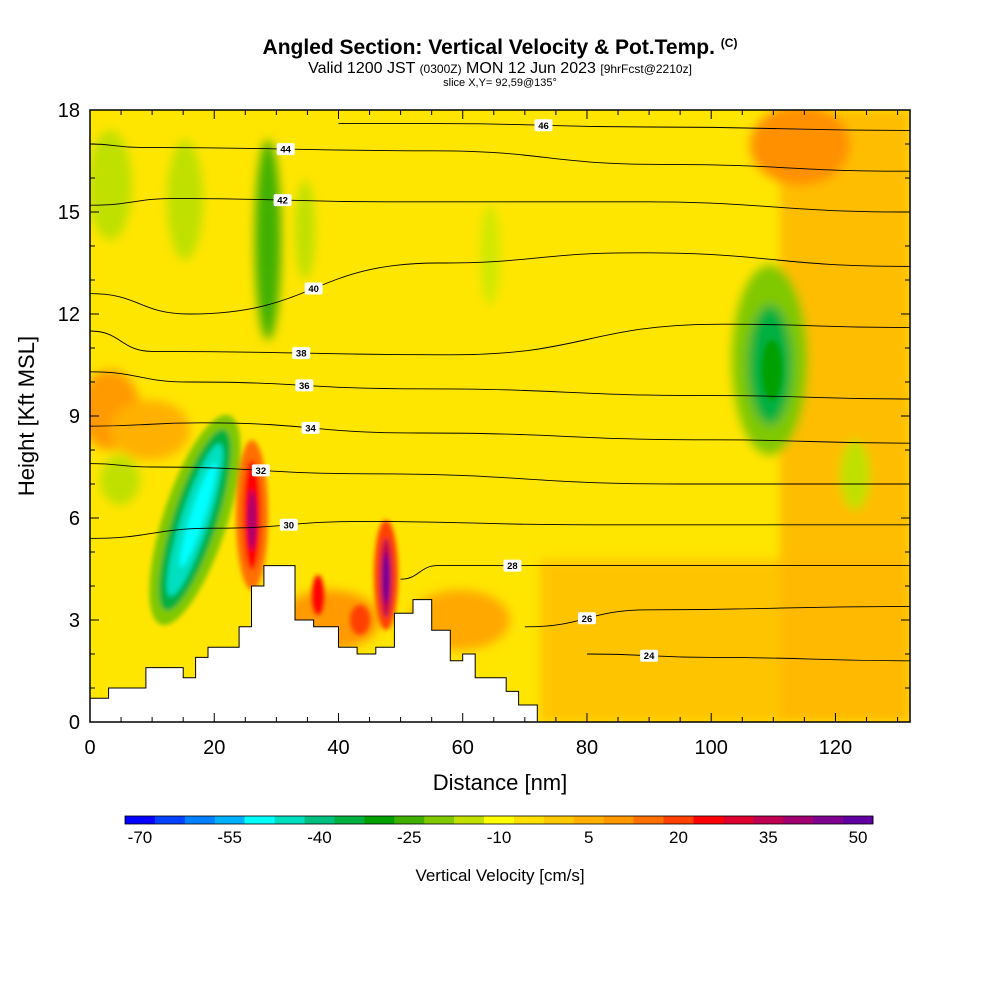 The width and height of the screenshot is (1000, 1000). I want to click on y-axis-label: Height [Kft MSL], so click(26, 416).